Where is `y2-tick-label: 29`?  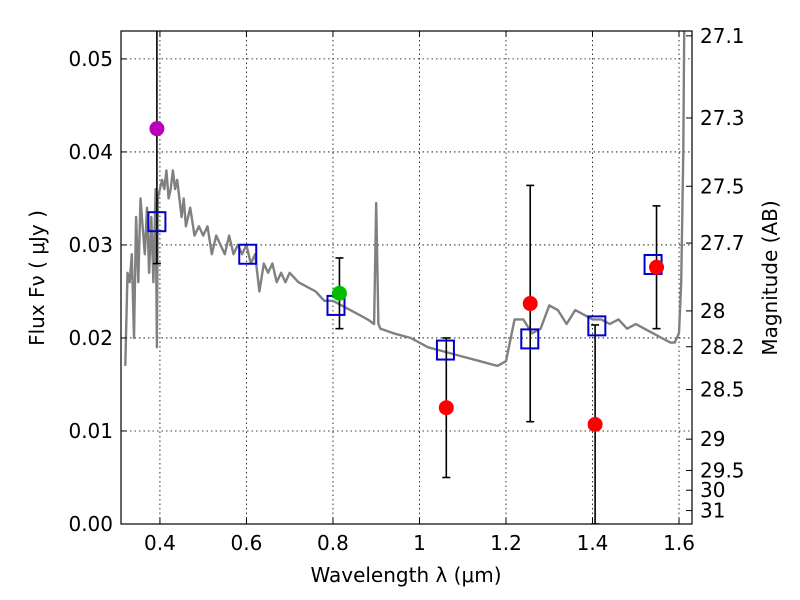 y2-tick-label: 29 is located at coordinates (712, 439).